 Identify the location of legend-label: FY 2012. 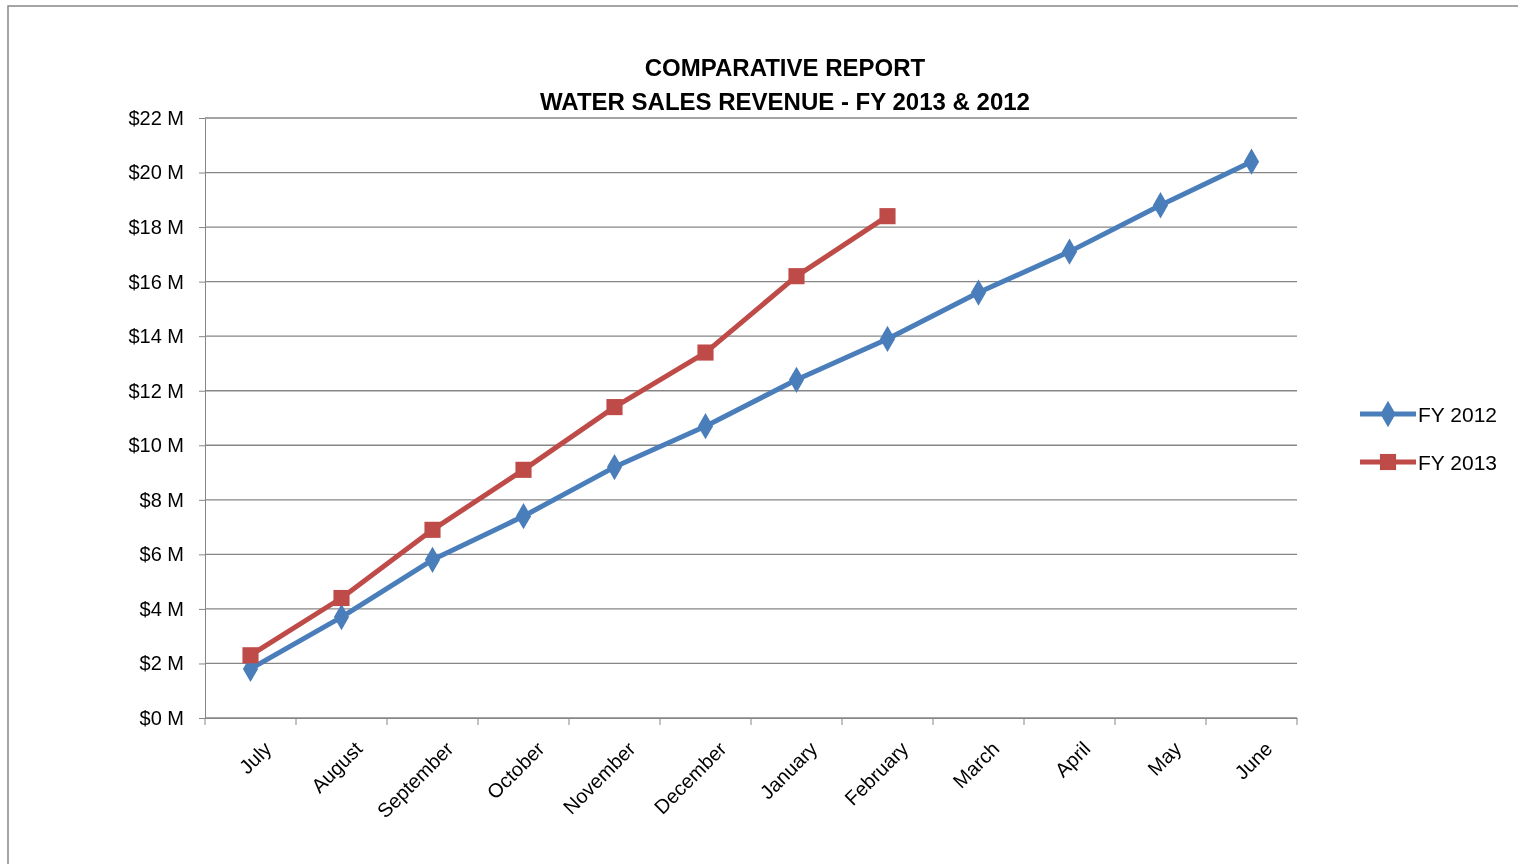
(1458, 414).